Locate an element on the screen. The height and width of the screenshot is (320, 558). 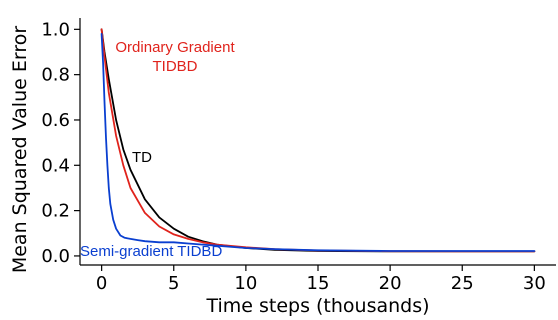
y-tick-label: 0.2 is located at coordinates (55, 211).